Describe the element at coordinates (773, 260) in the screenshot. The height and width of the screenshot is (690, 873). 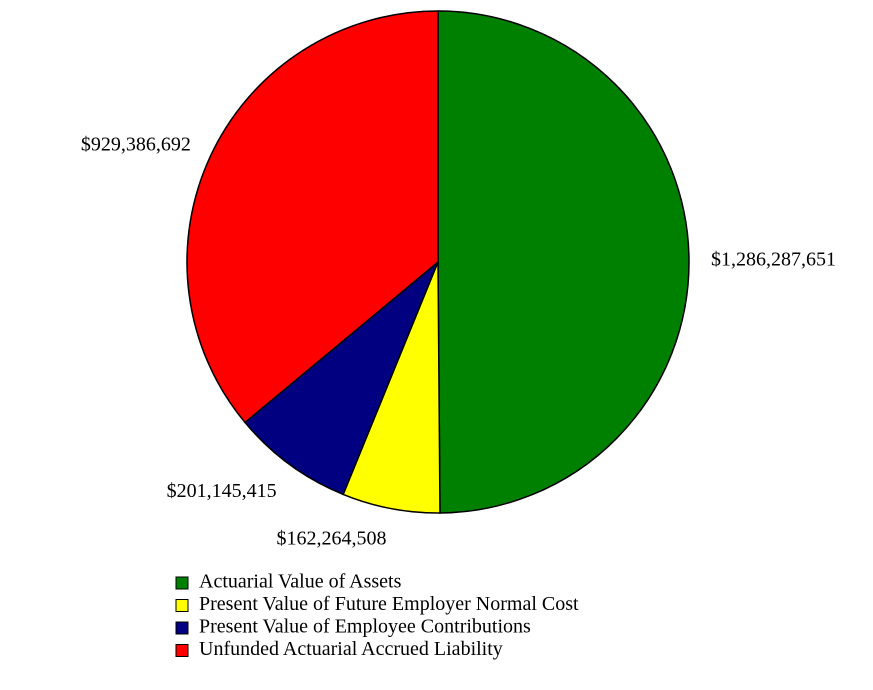
I see `data-label: $1,286,287,651` at that location.